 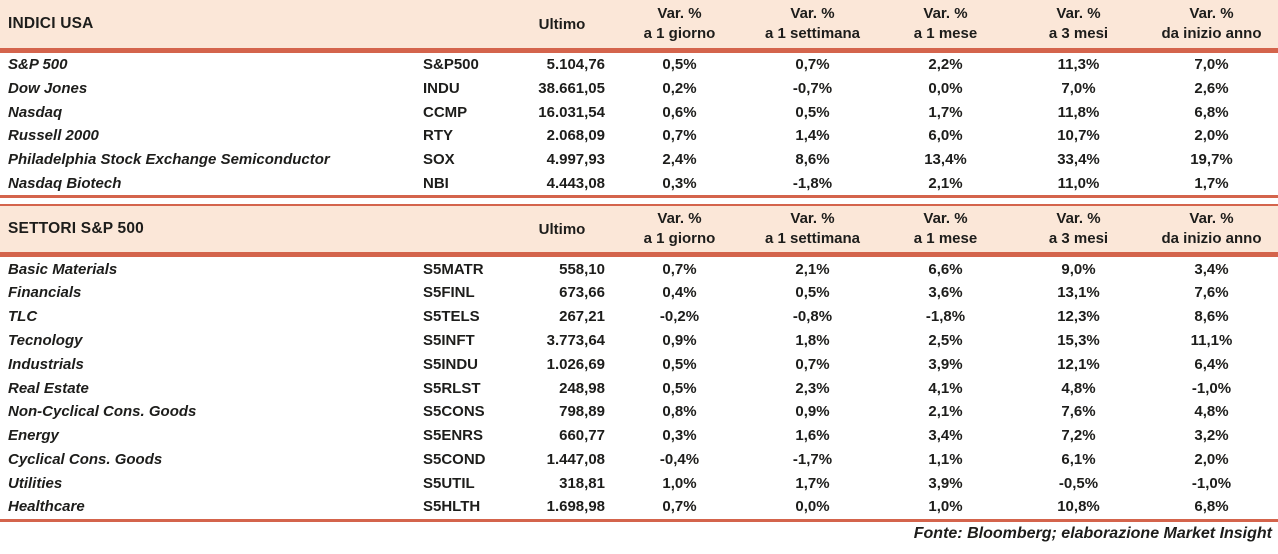 I want to click on ticker-code: S5FINL, so click(x=449, y=293).